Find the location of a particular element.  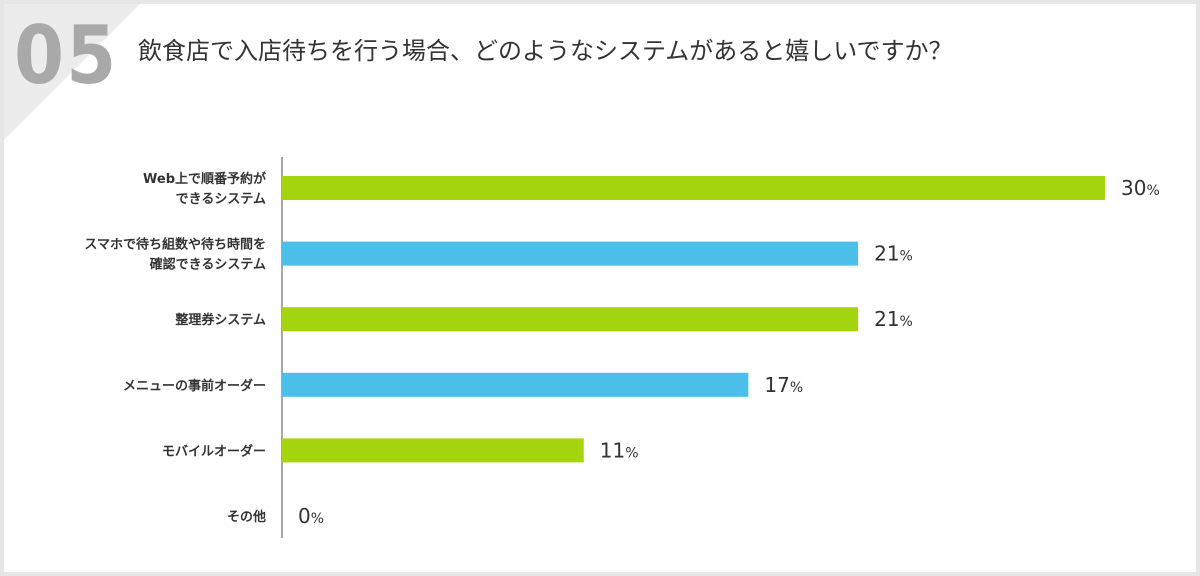

category-label-5: その他 is located at coordinates (246, 517).